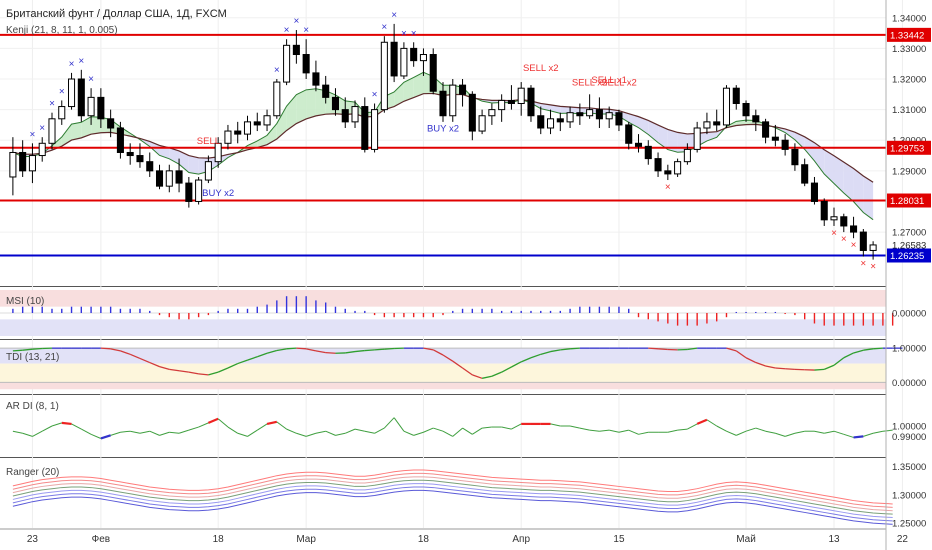 This screenshot has height=550, width=932. Describe the element at coordinates (909, 437) in the screenshot. I see `ardi-tick-label: 0.99000` at that location.